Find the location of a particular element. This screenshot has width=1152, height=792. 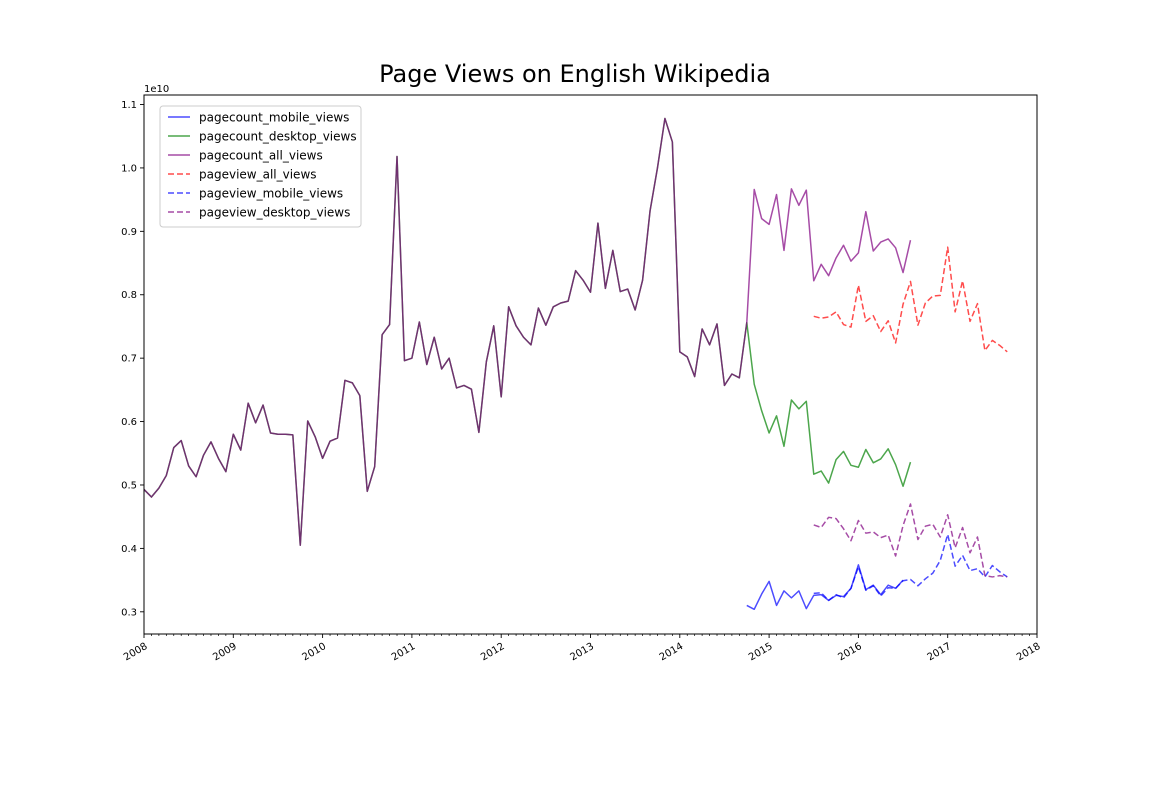

series-line-pageview-all-views is located at coordinates (910, 299).